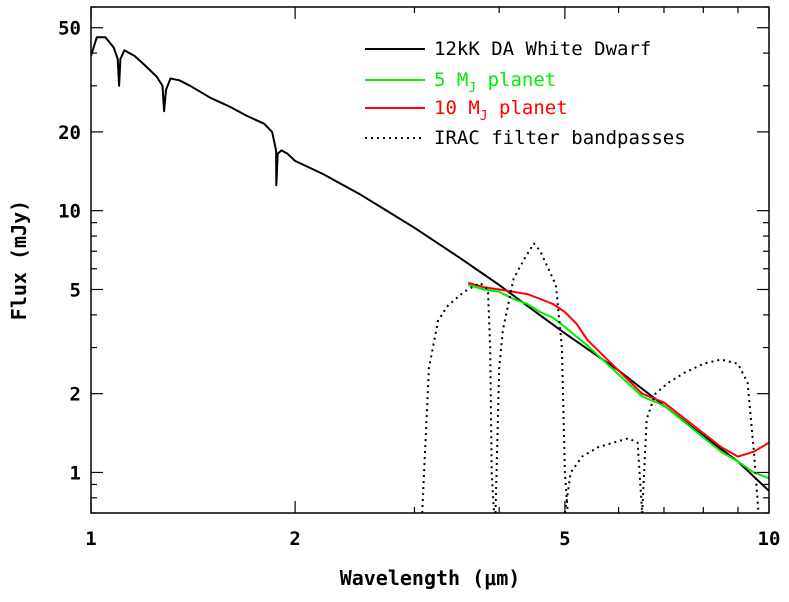 Image resolution: width=789 pixels, height=602 pixels. What do you see at coordinates (19, 260) in the screenshot?
I see `y-axis-title: Flux (mJy)` at bounding box center [19, 260].